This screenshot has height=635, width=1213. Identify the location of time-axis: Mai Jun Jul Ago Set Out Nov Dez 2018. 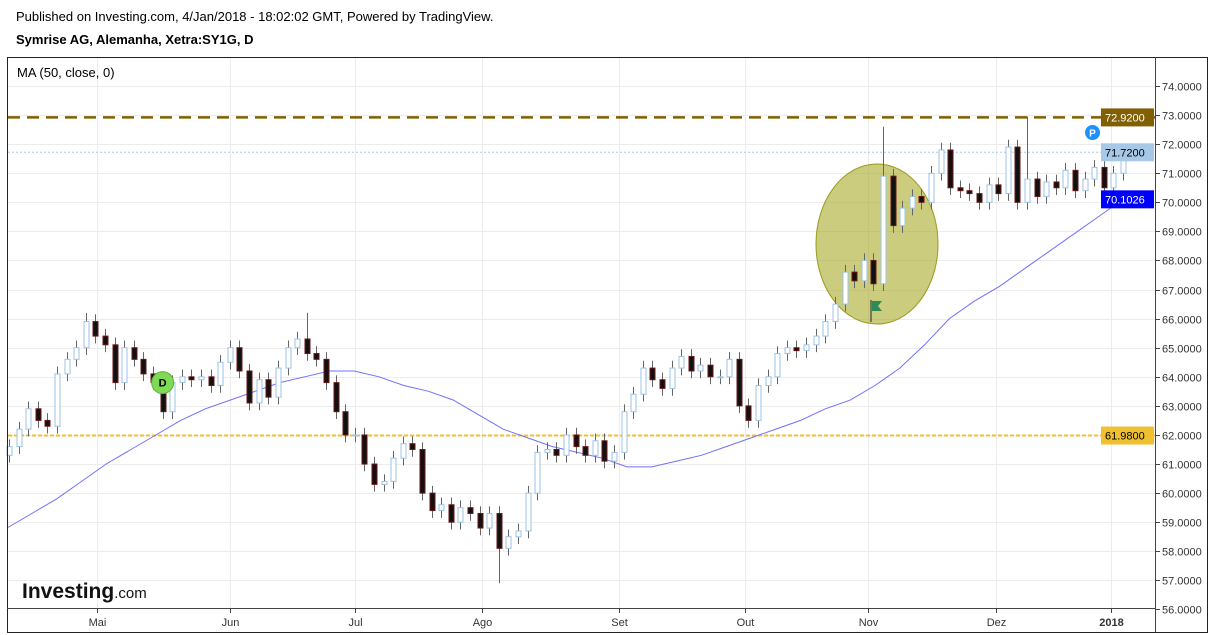
(606, 618).